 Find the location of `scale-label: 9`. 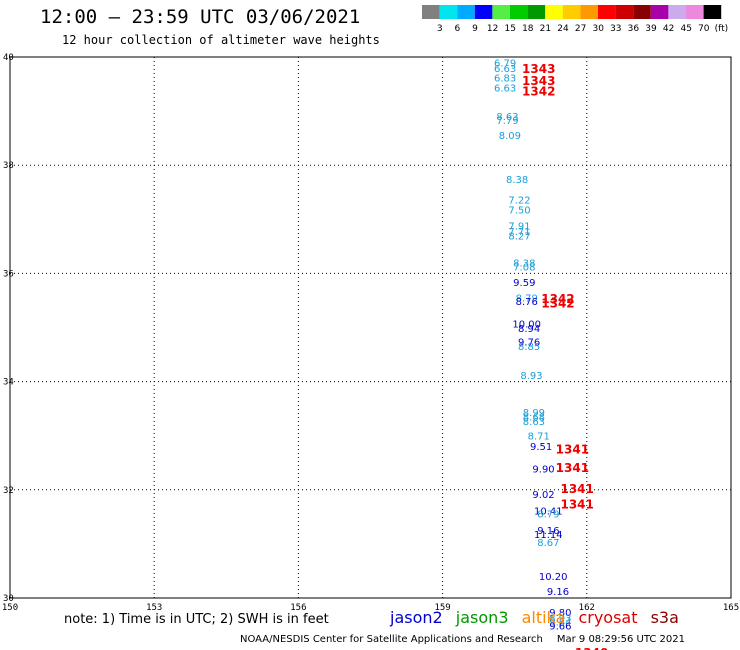

scale-label: 9 is located at coordinates (475, 29).